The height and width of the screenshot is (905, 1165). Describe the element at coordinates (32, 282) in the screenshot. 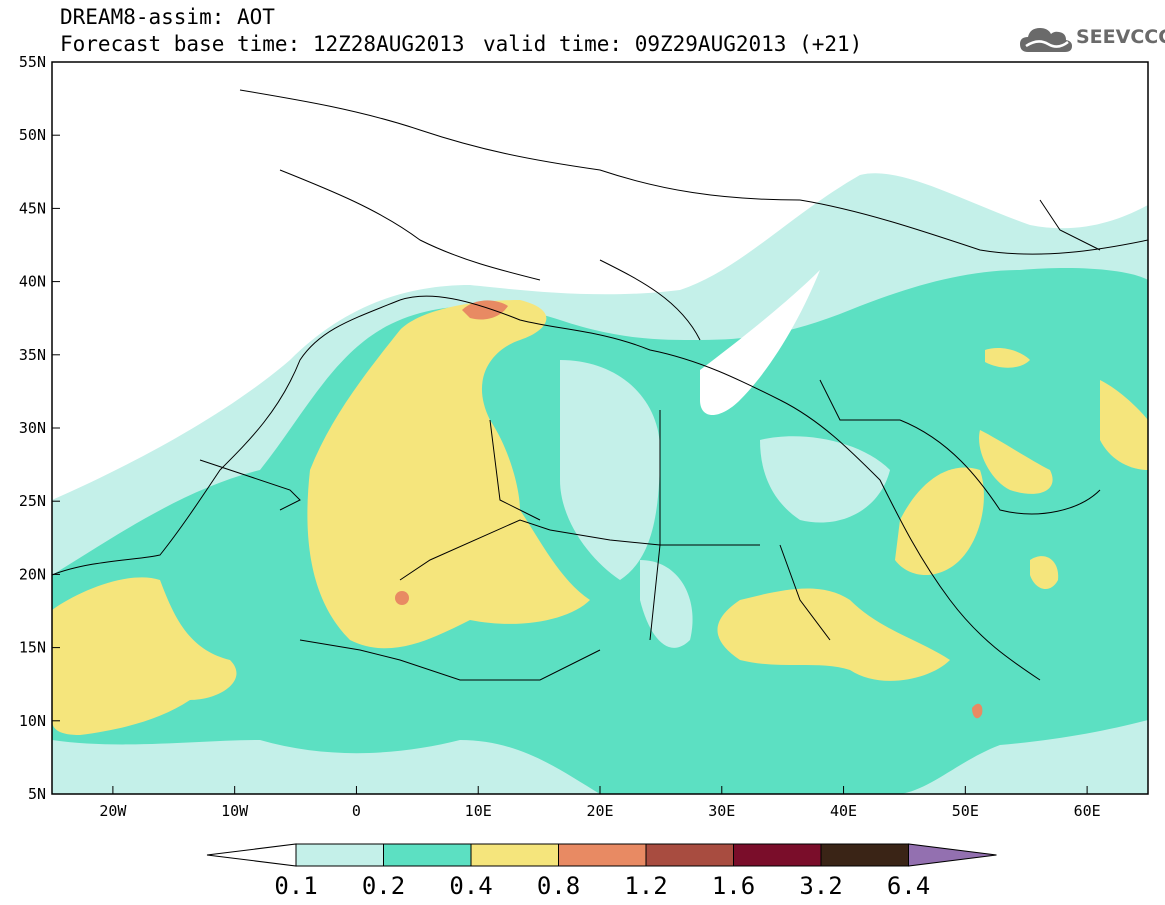

I see `lat-label: 40N` at that location.